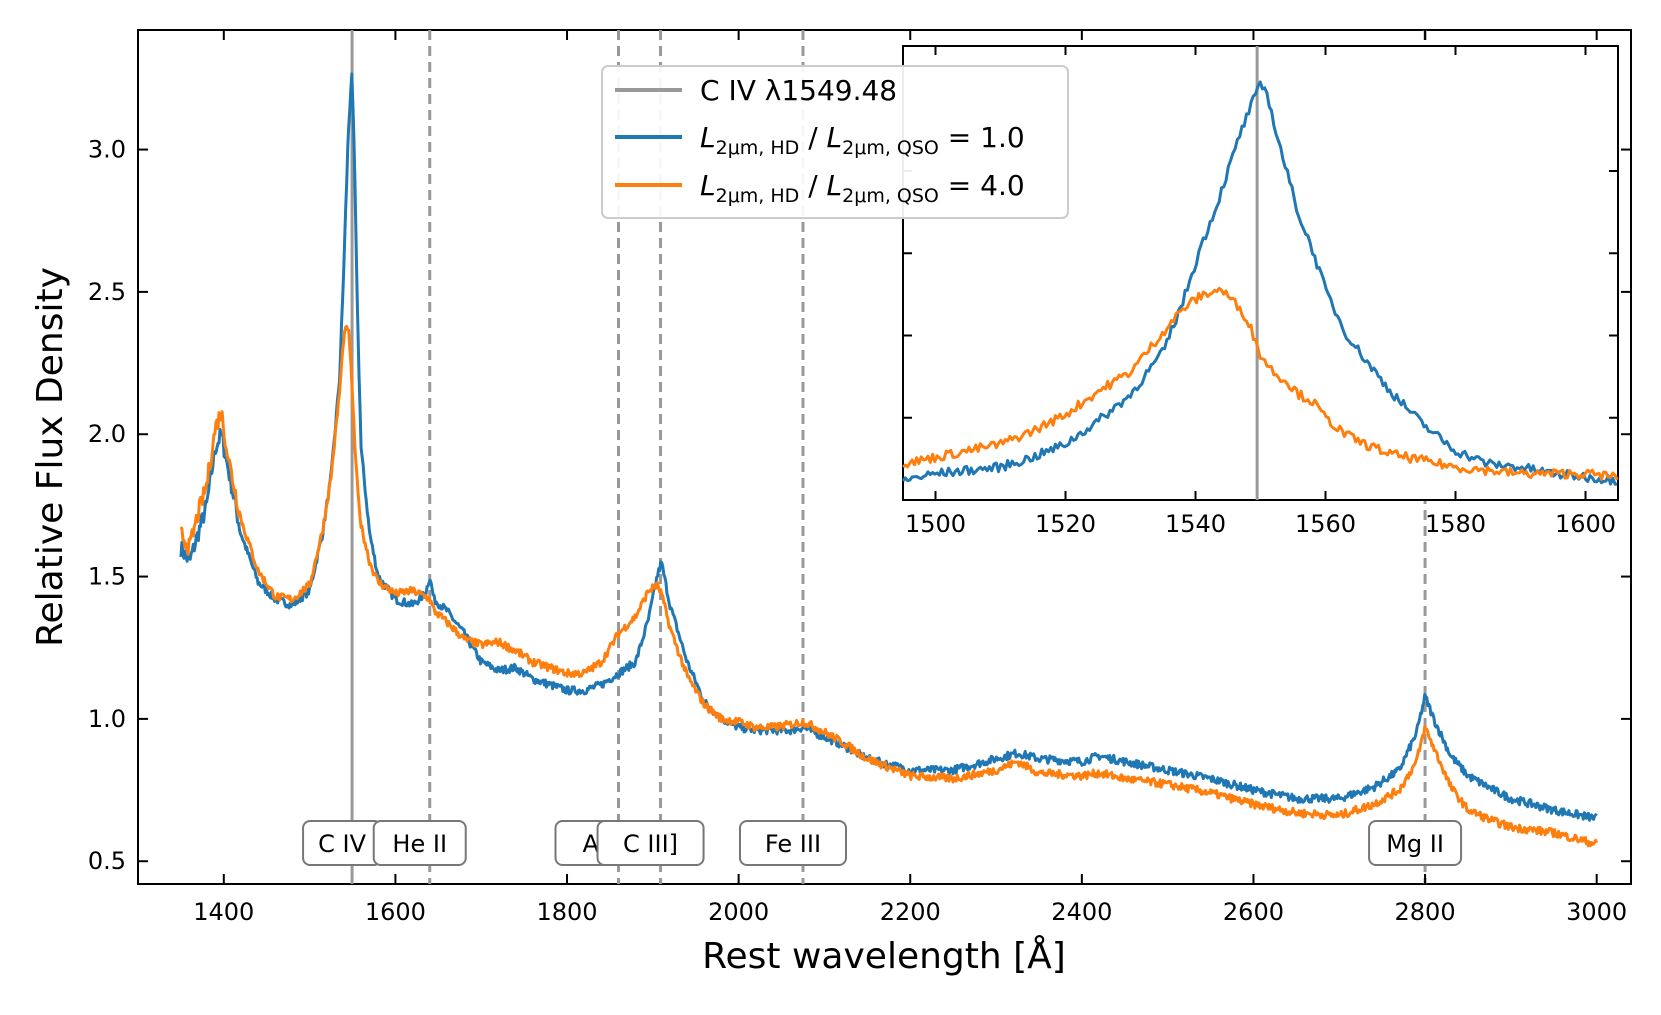  Describe the element at coordinates (812, 137) in the screenshot. I see `legend-series1-sep: /` at that location.